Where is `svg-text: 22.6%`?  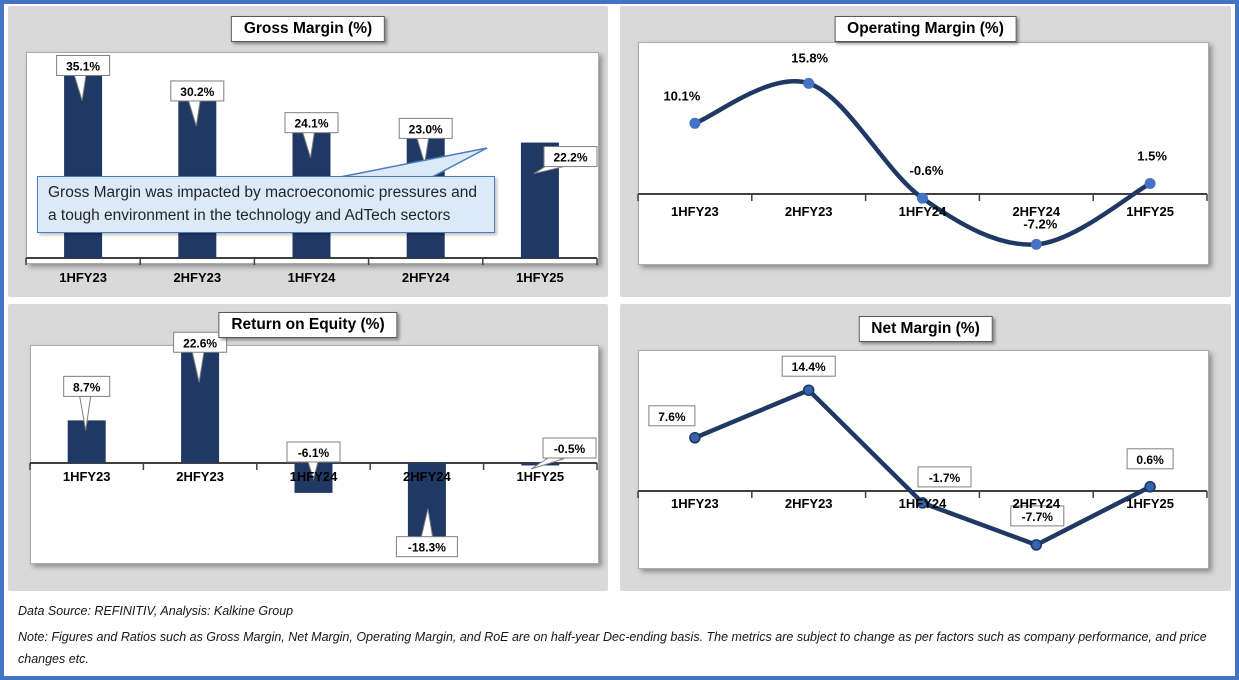
svg-text: 22.6% is located at coordinates (200, 343).